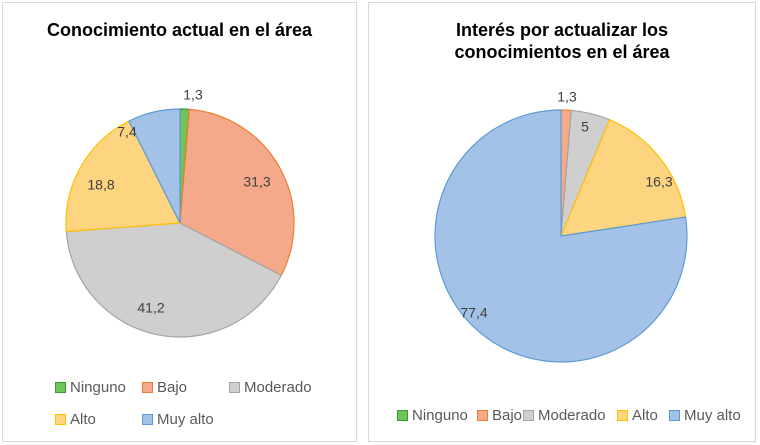 This screenshot has width=760, height=445. Describe the element at coordinates (100, 185) in the screenshot. I see `data-label-alto: 18,8` at that location.